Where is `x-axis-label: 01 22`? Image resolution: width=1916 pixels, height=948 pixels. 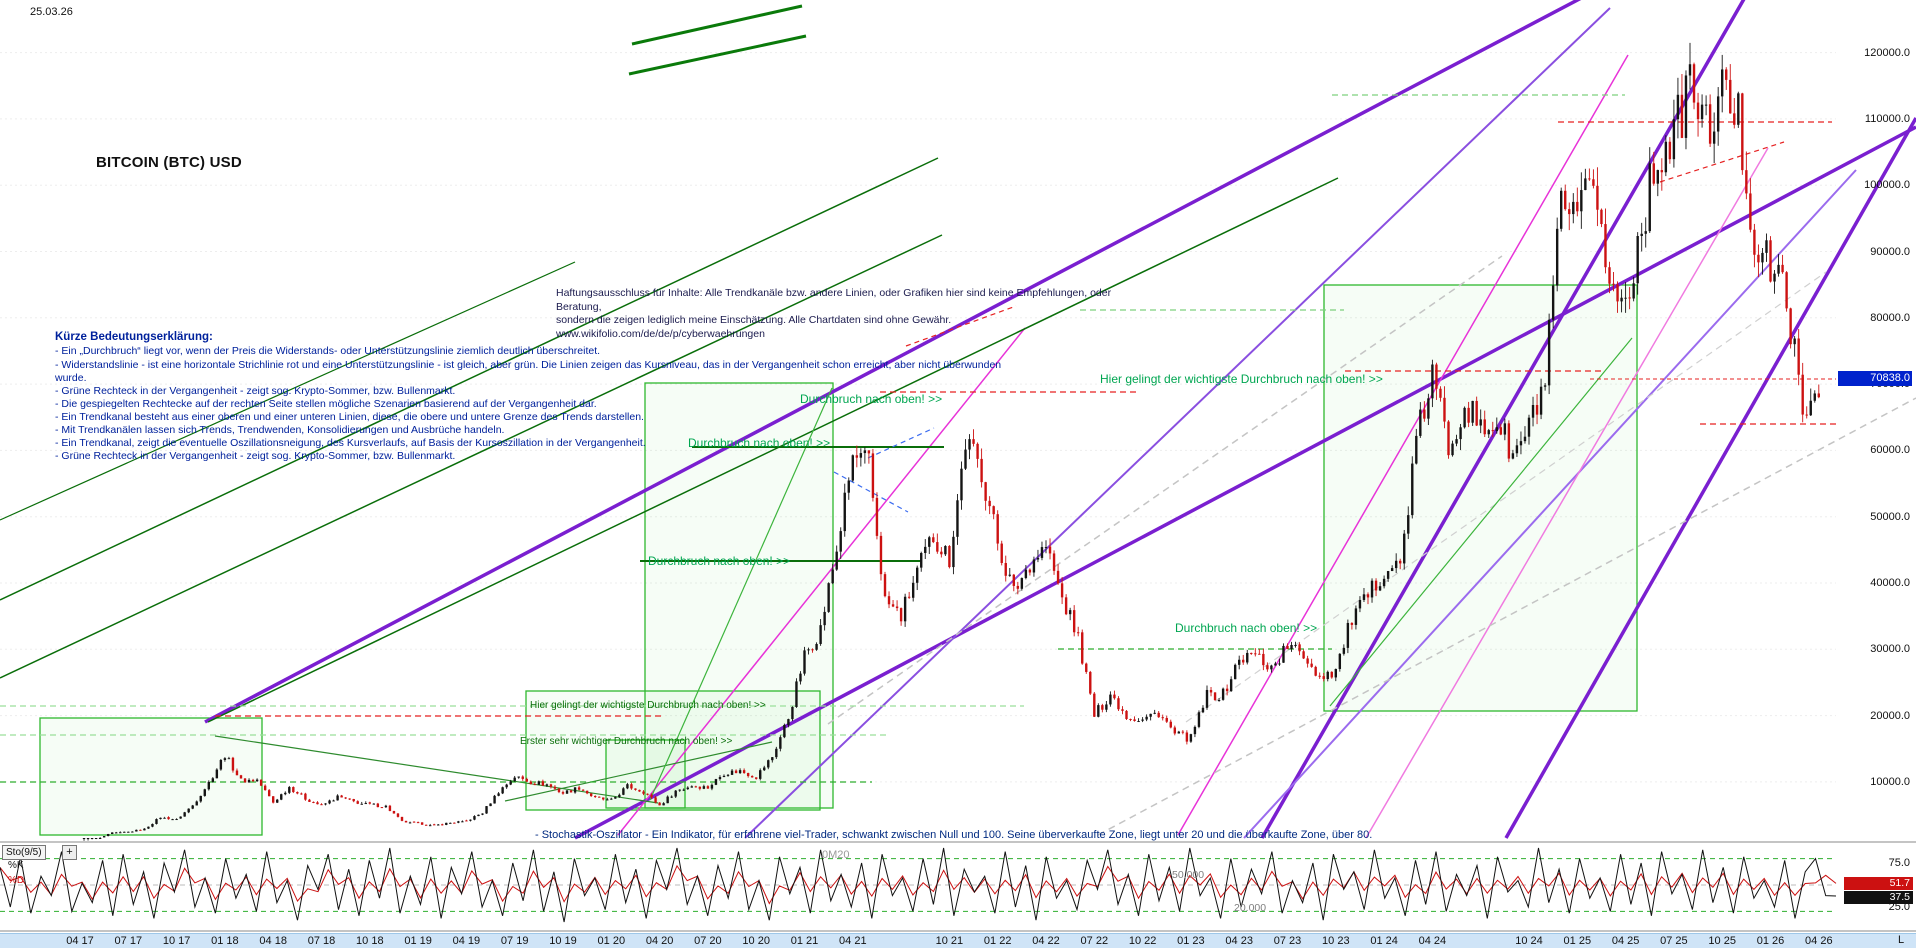 x-axis-label: 01 22 is located at coordinates (997, 941).